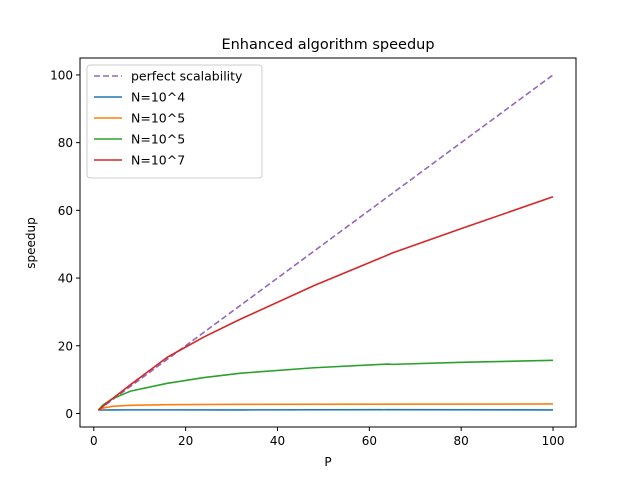 The image size is (640, 480). I want to click on x-tick-label: 60, so click(369, 441).